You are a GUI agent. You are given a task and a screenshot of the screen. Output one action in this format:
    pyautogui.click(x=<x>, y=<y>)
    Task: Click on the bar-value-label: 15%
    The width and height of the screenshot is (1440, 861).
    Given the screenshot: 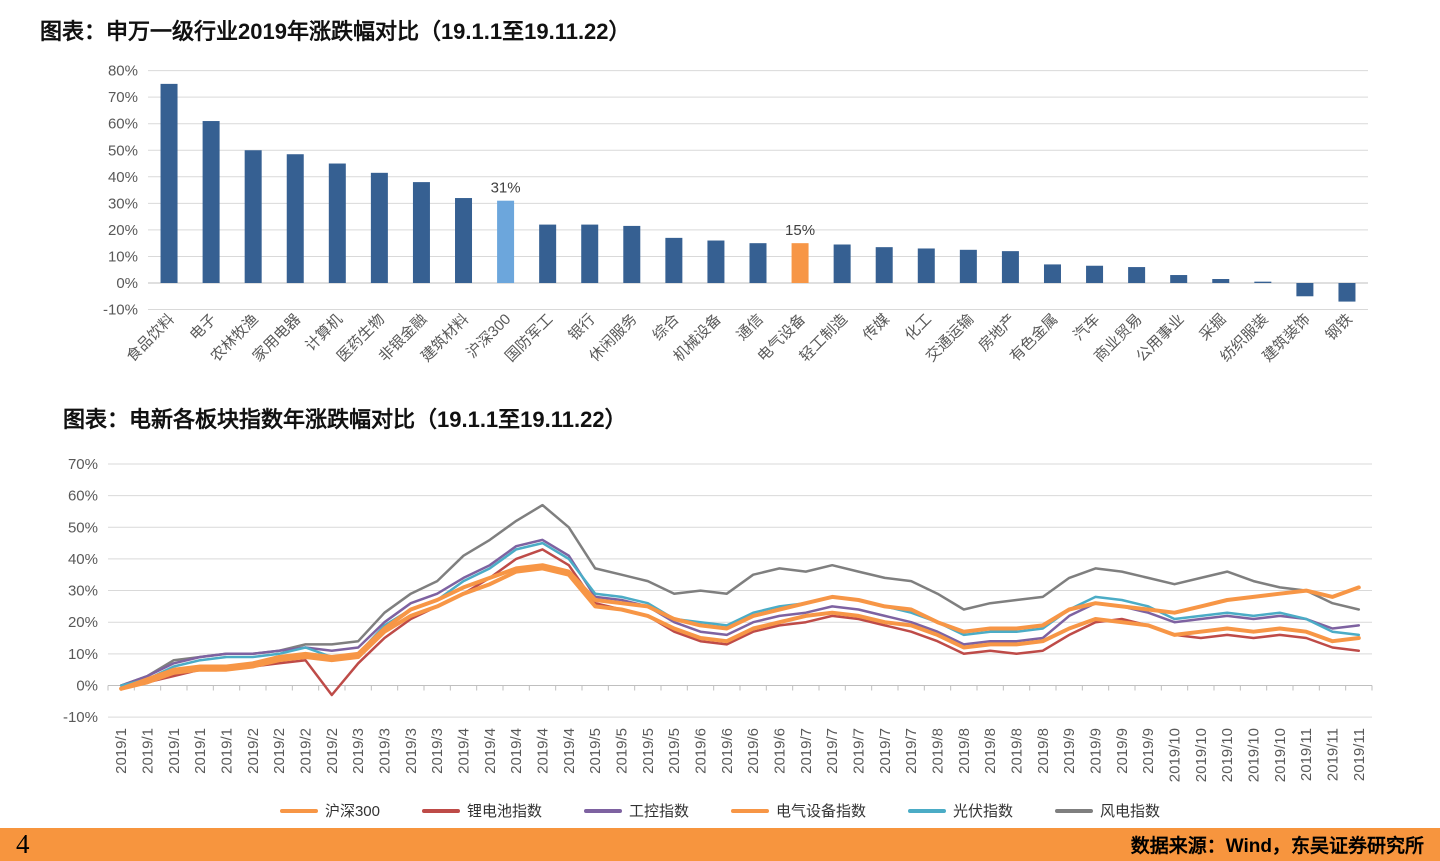 What is the action you would take?
    pyautogui.click(x=800, y=230)
    